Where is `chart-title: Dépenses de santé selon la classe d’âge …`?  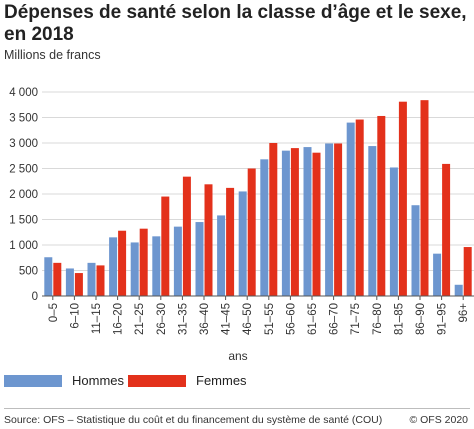 chart-title: Dépenses de santé selon la classe d’âge … is located at coordinates (235, 23).